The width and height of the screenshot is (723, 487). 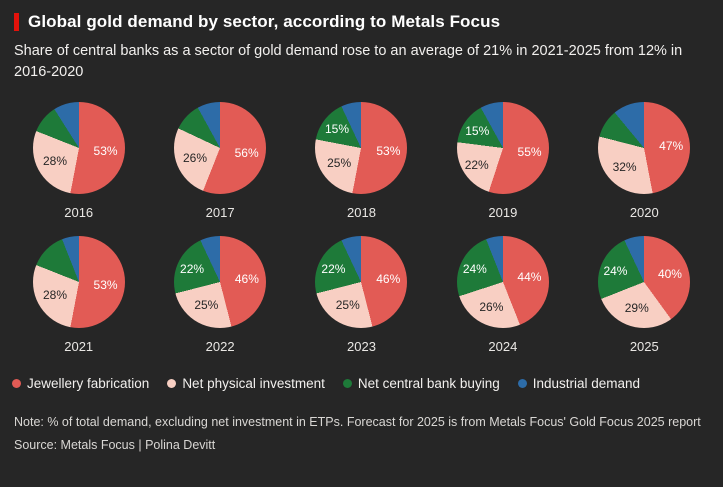 I want to click on legend-item-jewellery: Jewellery fabrication, so click(x=80, y=383).